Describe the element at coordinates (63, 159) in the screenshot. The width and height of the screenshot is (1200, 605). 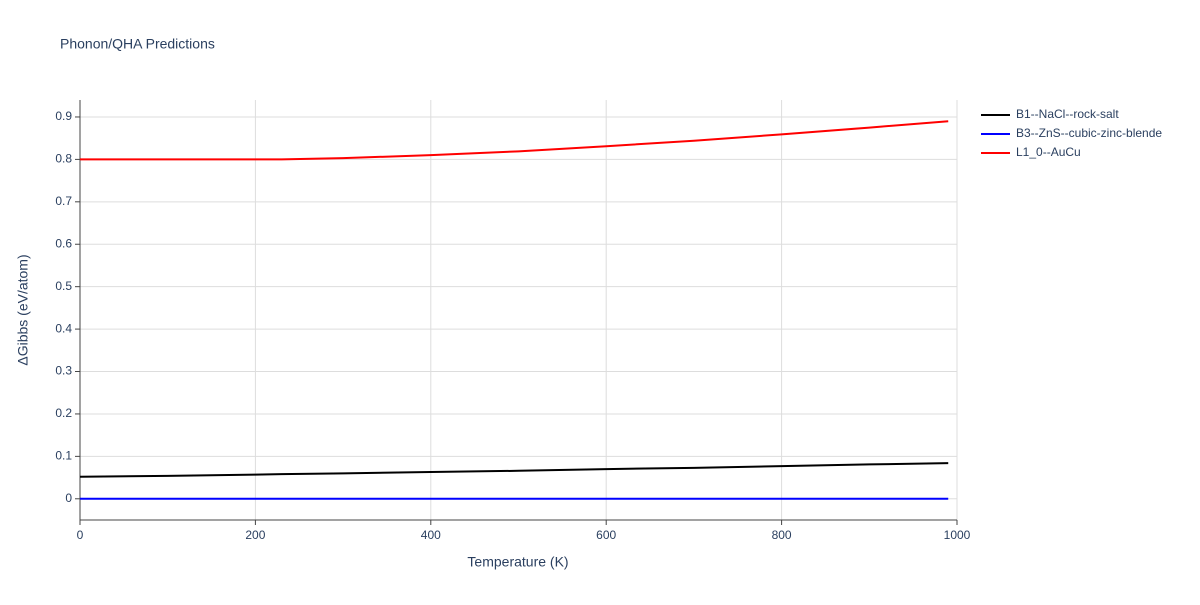
I see `y-tick-label: 0.8` at that location.